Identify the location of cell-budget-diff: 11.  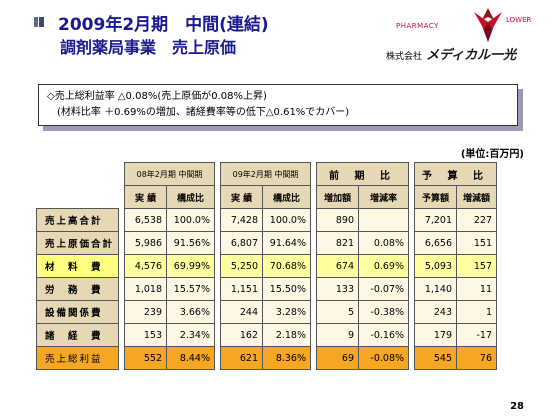
(477, 289).